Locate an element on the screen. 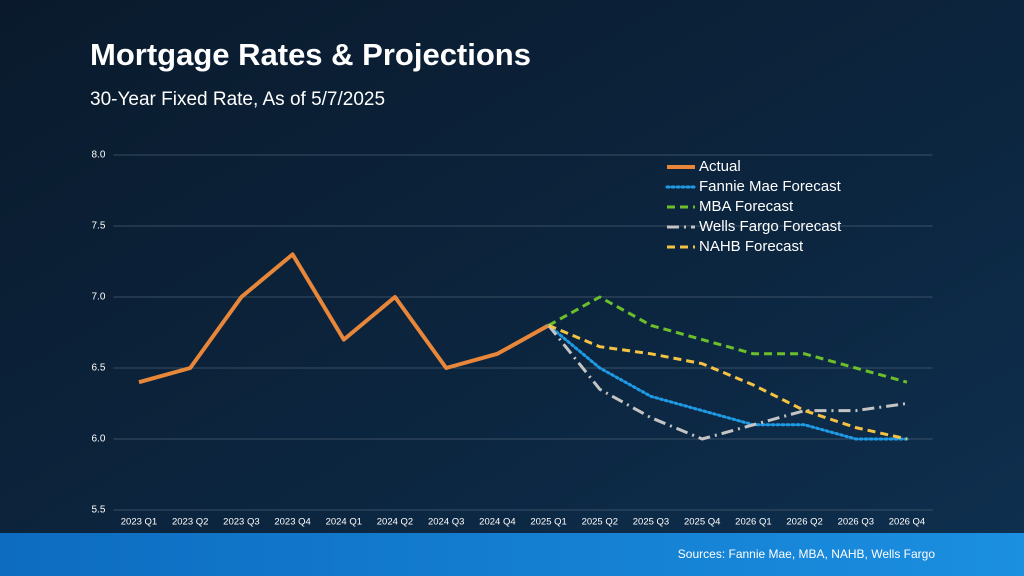 The width and height of the screenshot is (1024, 576). x-tick-label: 2024 Q4 is located at coordinates (497, 522).